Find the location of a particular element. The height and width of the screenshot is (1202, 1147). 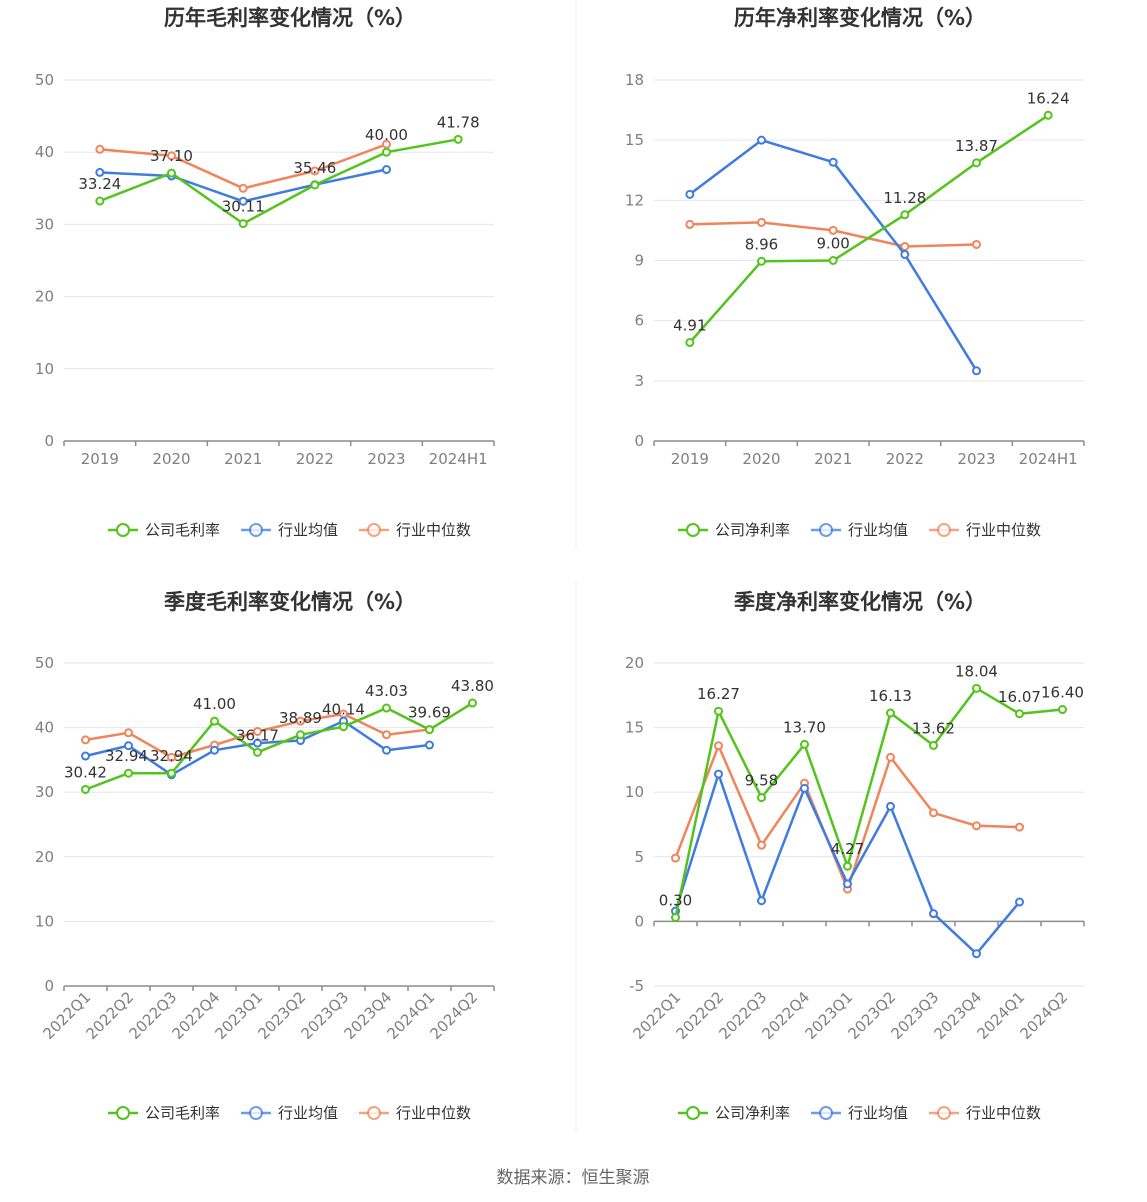

chart-title: 历年净利率变化情况（%） is located at coordinates (860, 18).